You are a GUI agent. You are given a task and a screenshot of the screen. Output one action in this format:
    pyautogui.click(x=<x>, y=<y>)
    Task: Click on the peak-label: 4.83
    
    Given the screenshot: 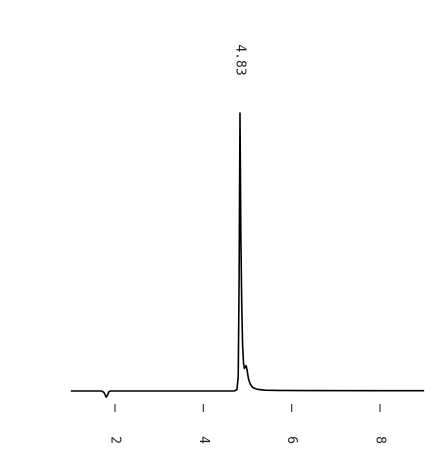 What is the action you would take?
    pyautogui.click(x=239, y=59)
    